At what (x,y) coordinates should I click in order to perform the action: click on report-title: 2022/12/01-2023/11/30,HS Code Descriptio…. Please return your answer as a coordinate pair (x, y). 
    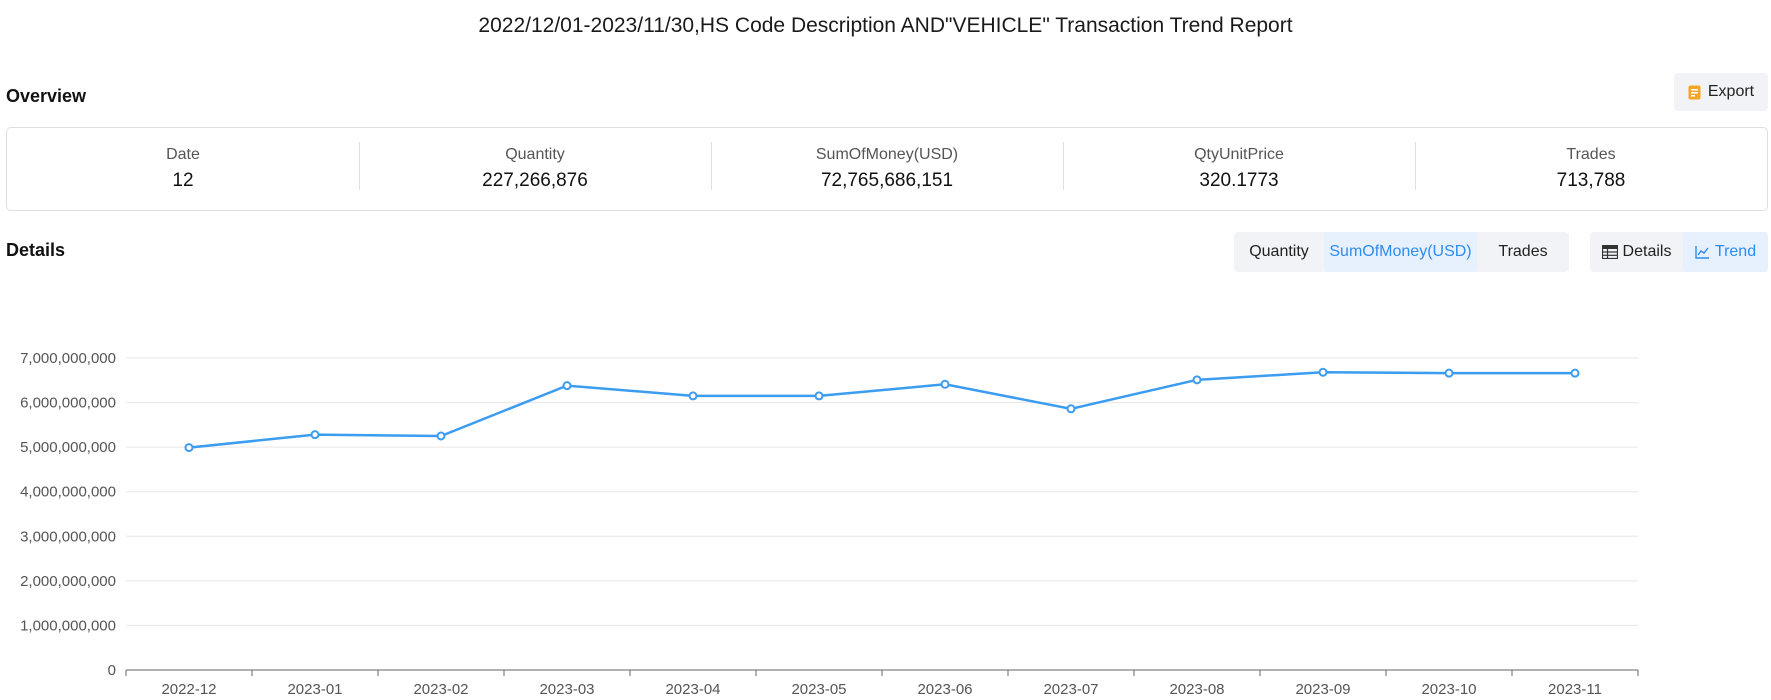
    Looking at the image, I should click on (885, 25).